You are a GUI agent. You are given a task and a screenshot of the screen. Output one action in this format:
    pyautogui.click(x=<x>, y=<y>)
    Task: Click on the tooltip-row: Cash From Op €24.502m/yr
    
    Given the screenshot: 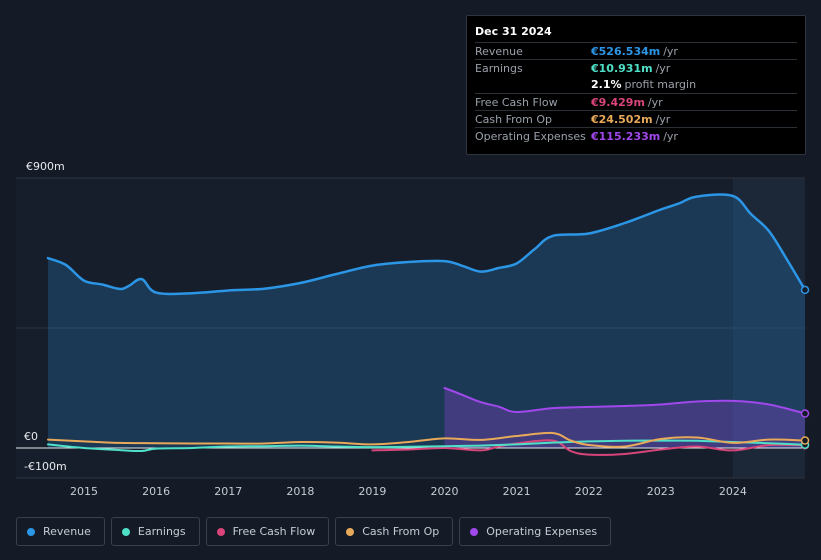 What is the action you would take?
    pyautogui.click(x=636, y=118)
    